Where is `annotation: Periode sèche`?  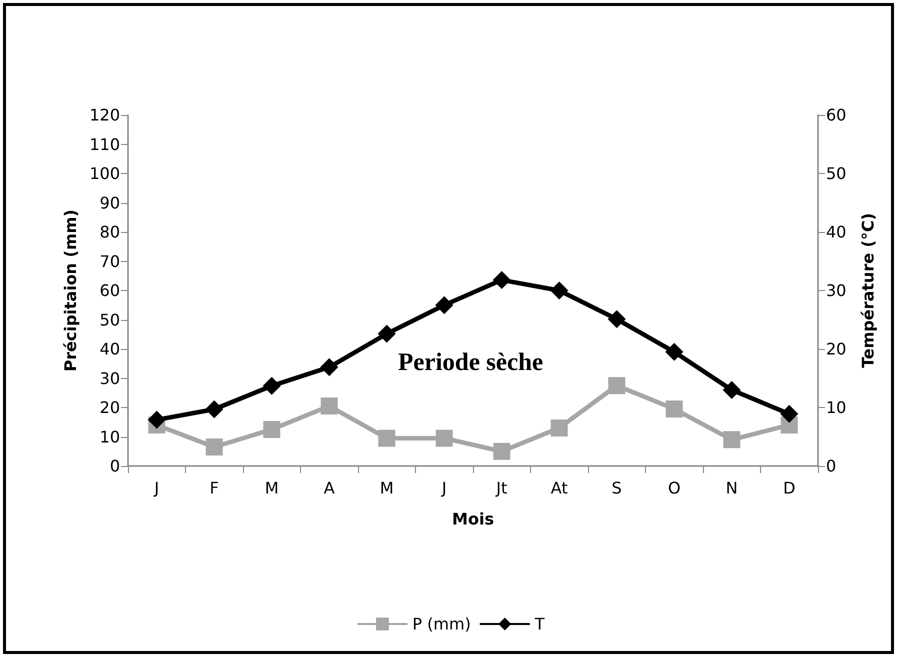 annotation: Periode sèche is located at coordinates (471, 362).